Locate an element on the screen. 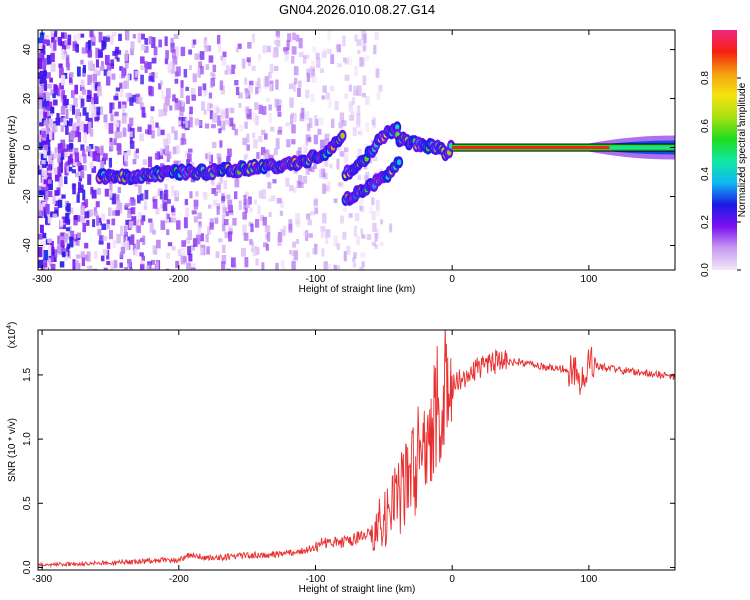 The image size is (750, 600). colorbar-label: Normalized spectral amplitude is located at coordinates (742, 149).